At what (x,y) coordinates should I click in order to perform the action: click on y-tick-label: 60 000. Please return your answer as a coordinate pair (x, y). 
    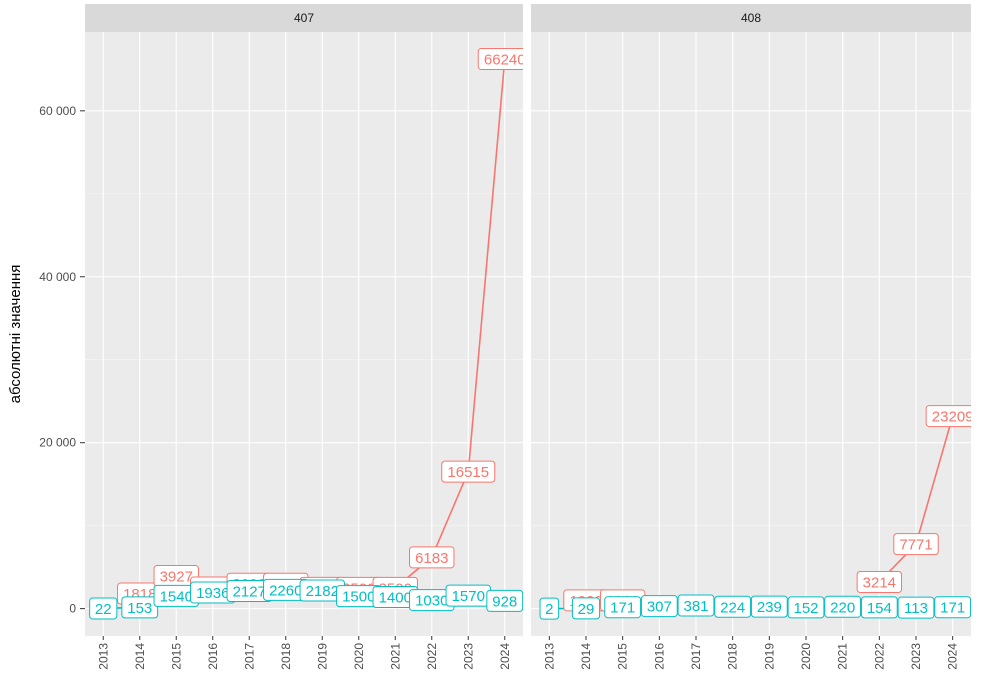
    Looking at the image, I should click on (57, 111).